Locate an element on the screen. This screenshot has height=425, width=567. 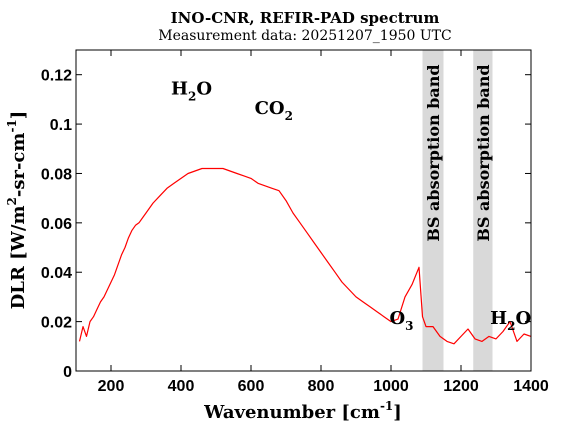
y-tick-label: 0 is located at coordinates (67, 372).